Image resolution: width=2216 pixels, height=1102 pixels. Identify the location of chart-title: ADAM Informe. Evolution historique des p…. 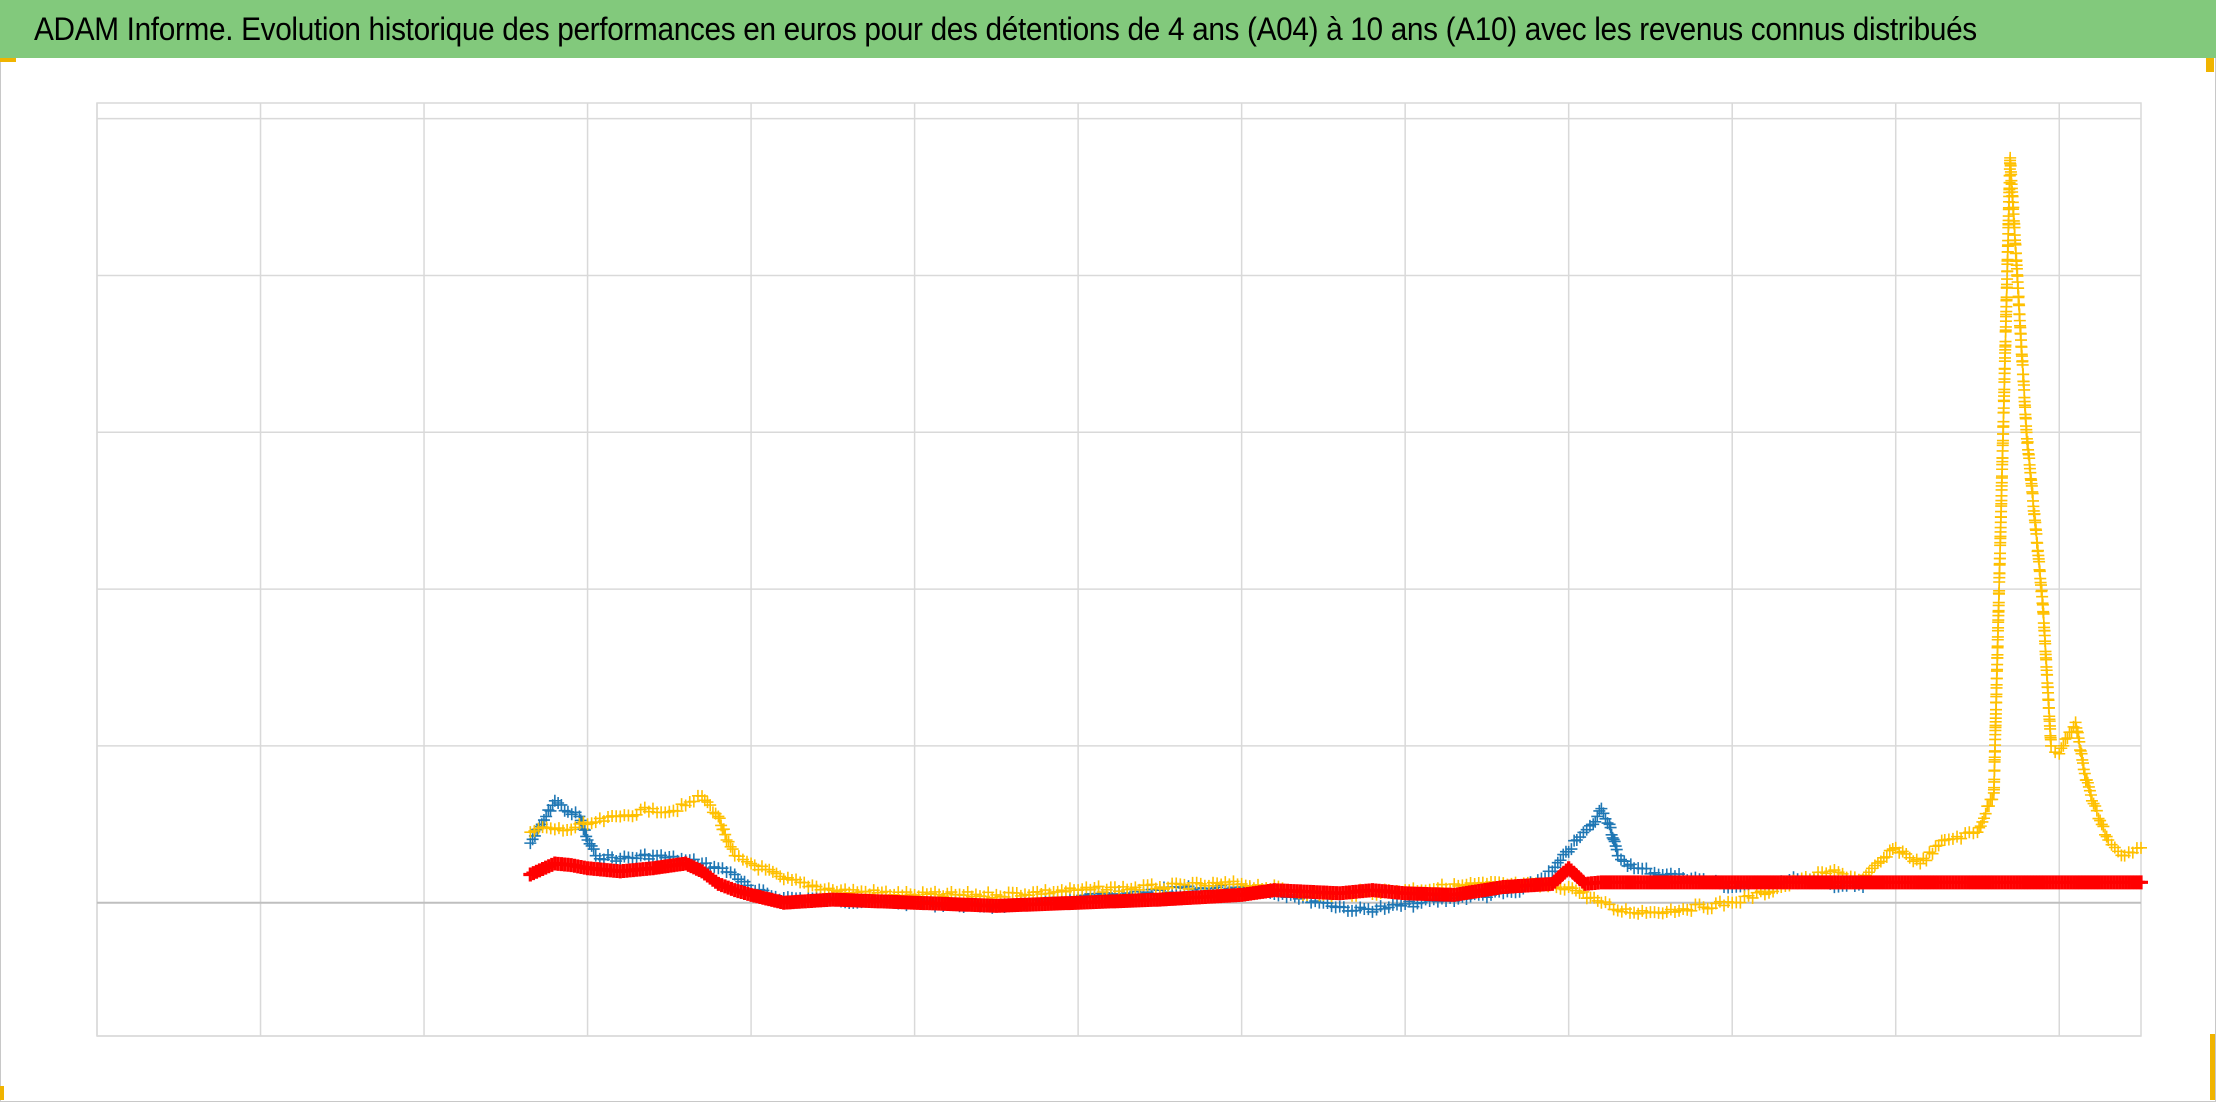
(1005, 28).